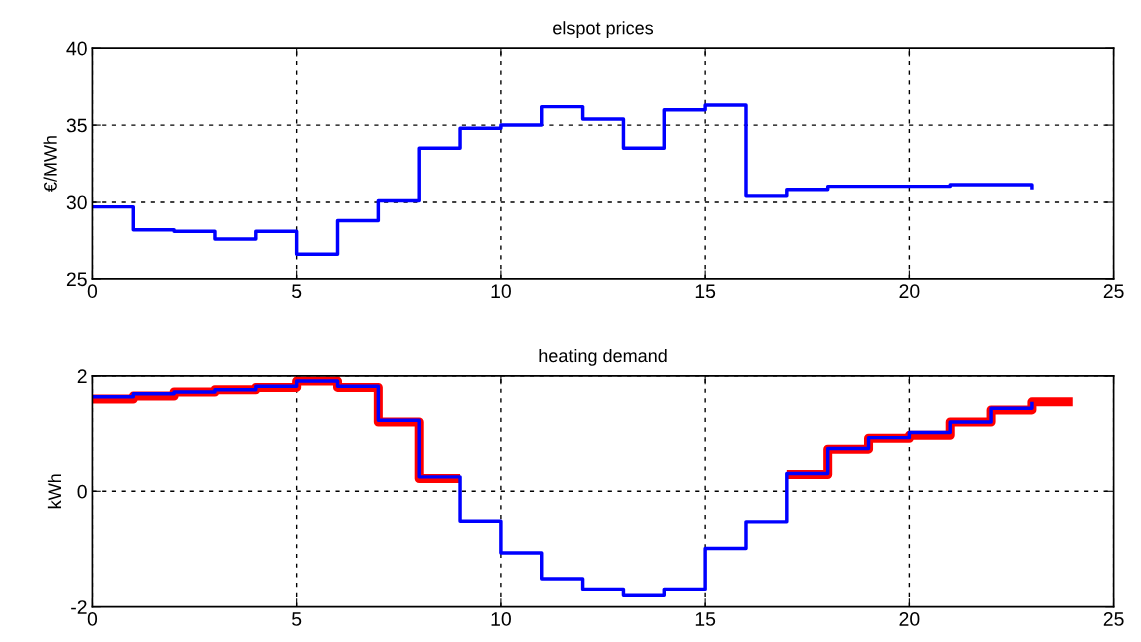 This screenshot has width=1141, height=642. I want to click on y-tick-label: 25, so click(76, 279).